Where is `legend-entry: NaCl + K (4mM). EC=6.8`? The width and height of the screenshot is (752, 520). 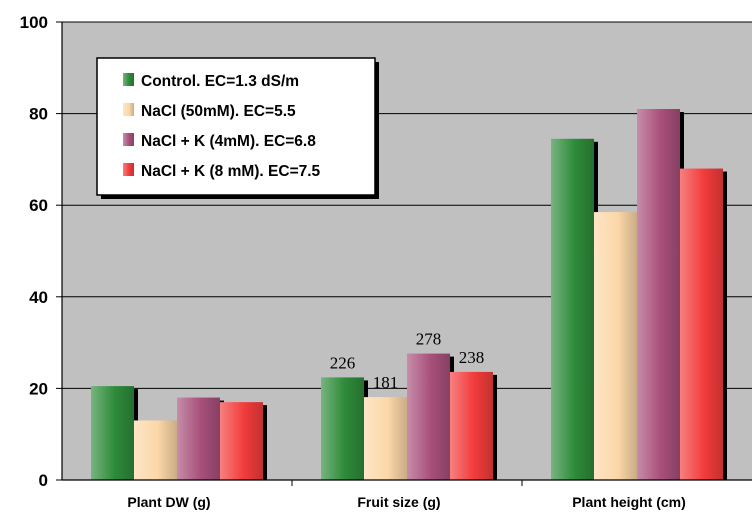
legend-entry: NaCl + K (4mM). EC=6.8 is located at coordinates (228, 141).